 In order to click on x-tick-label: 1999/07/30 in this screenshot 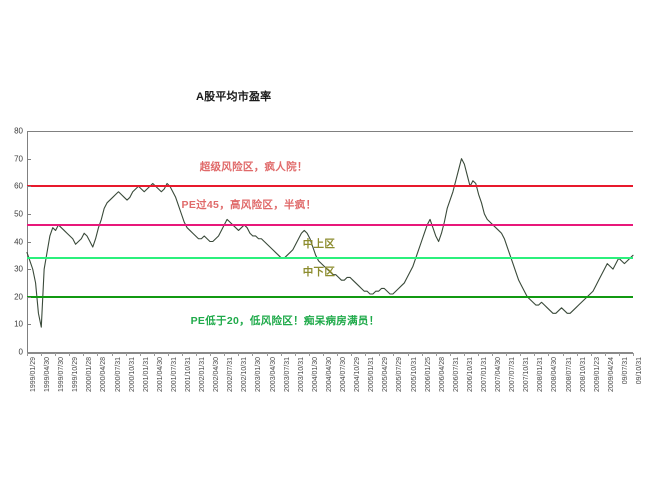, I will do `click(62, 375)`.